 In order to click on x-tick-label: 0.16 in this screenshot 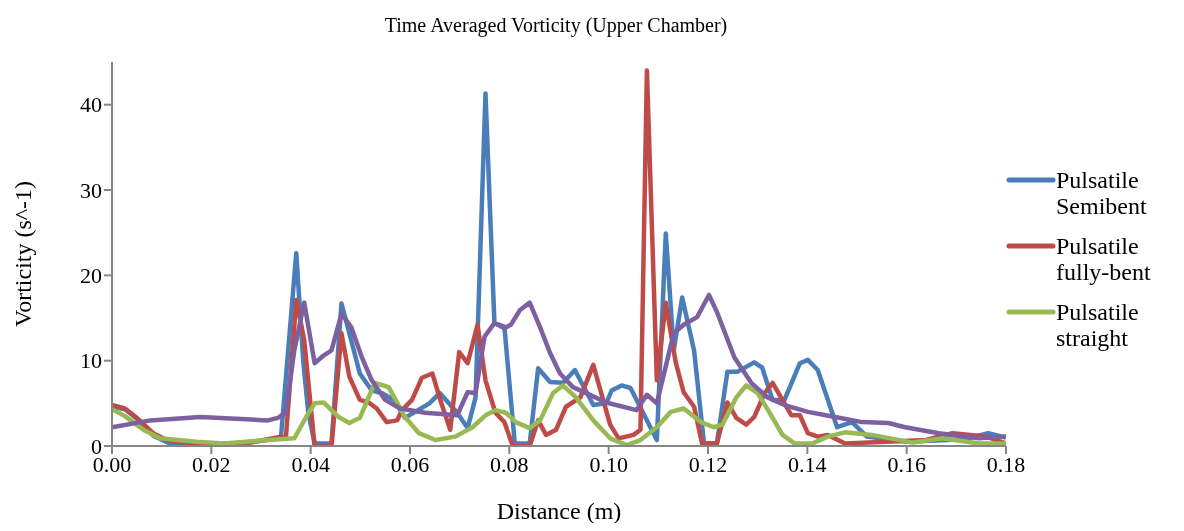, I will do `click(906, 464)`.